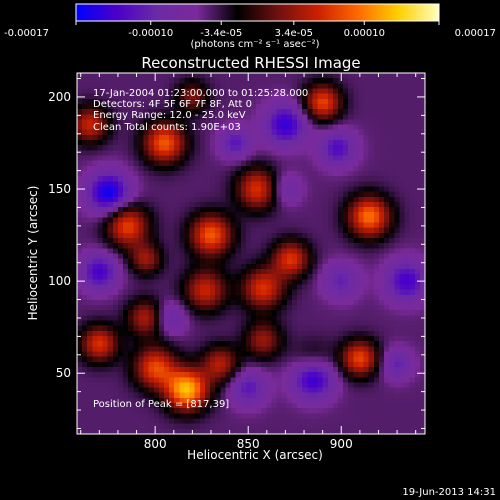  I want to click on y-tick-label: 200, so click(59, 97).